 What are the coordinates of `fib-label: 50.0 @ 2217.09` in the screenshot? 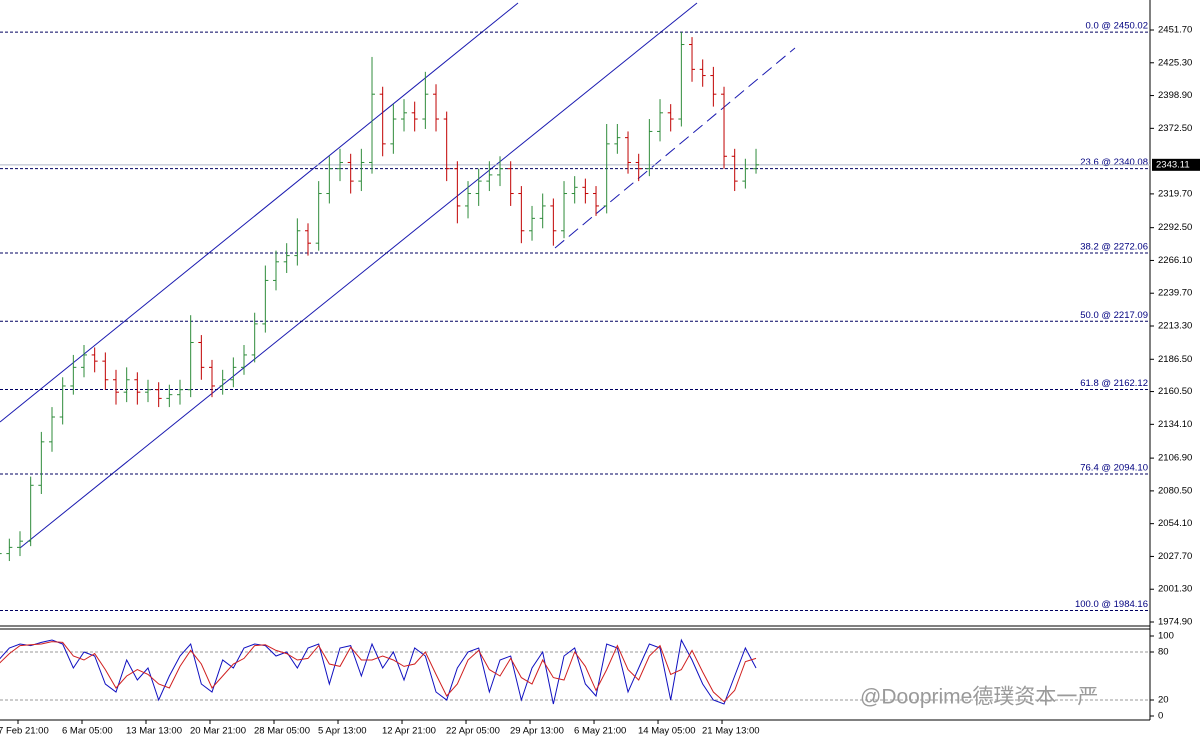 It's located at (1114, 315).